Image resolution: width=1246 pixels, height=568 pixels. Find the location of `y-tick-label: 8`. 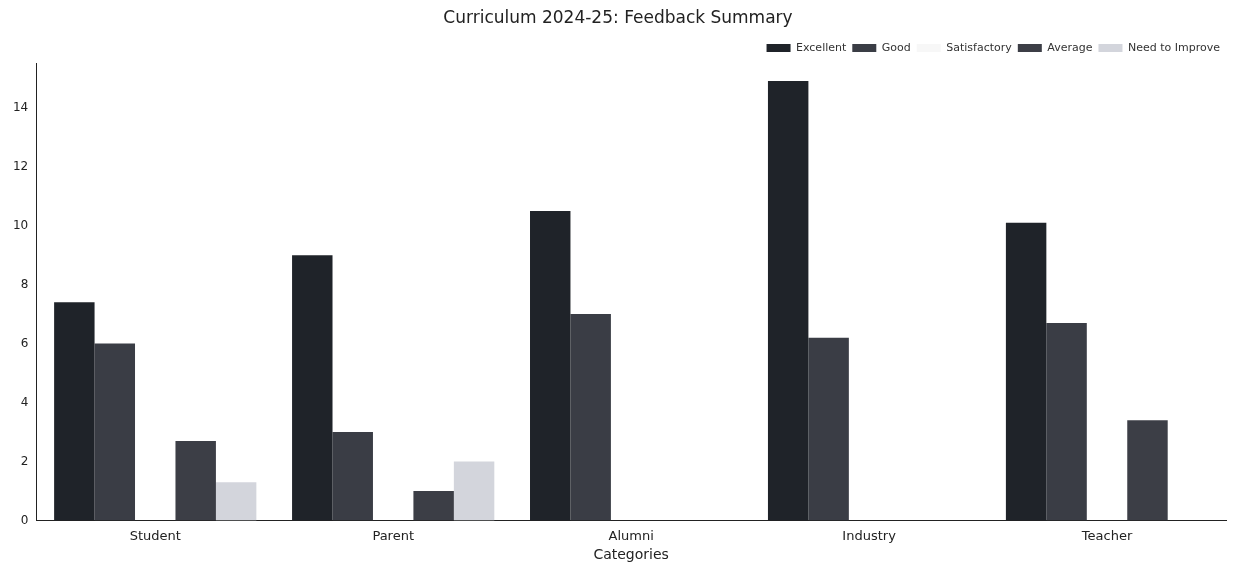

y-tick-label: 8 is located at coordinates (24, 283).